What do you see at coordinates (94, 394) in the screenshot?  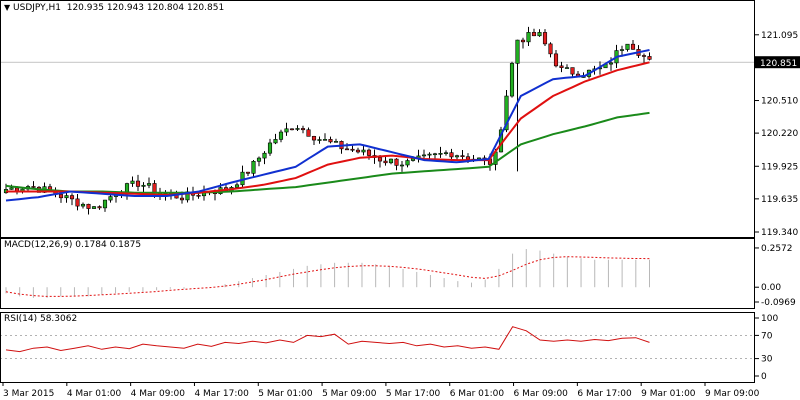 I see `time-tick-label: 4 Mar 01:00` at bounding box center [94, 394].